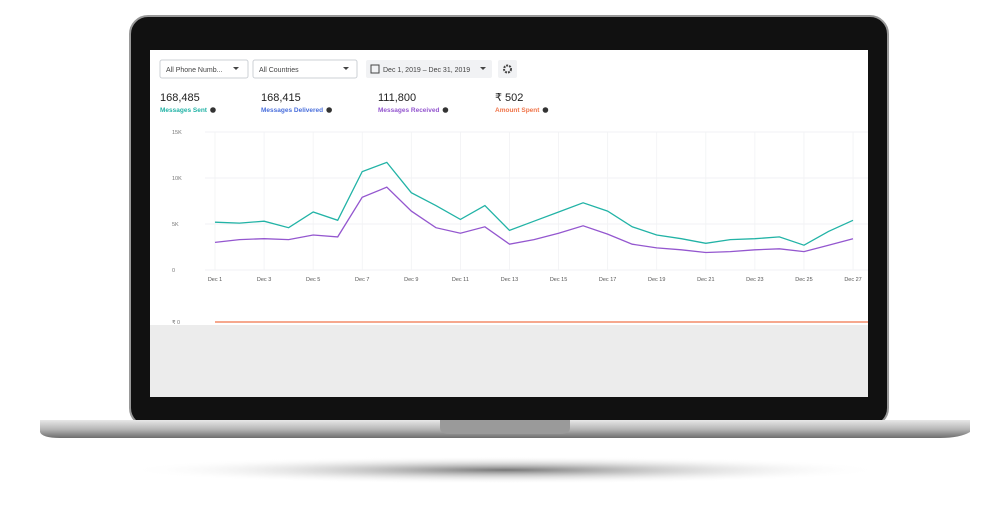 Image resolution: width=1000 pixels, height=518 pixels. What do you see at coordinates (509, 98) in the screenshot?
I see `metric-value: ₹ 502` at bounding box center [509, 98].